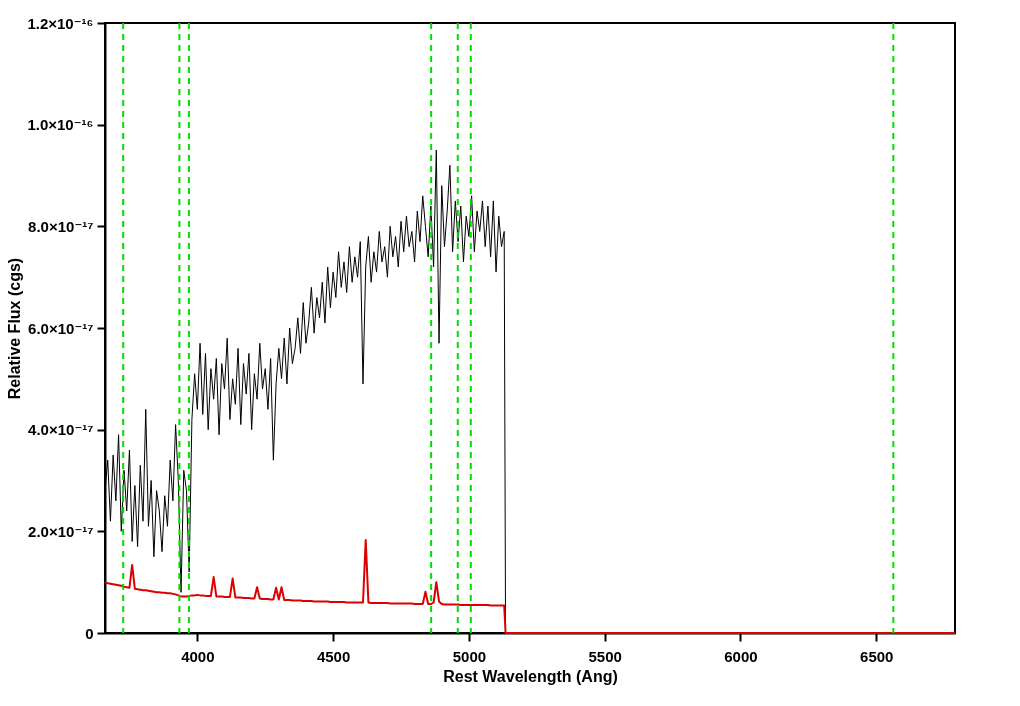 The height and width of the screenshot is (706, 1020). What do you see at coordinates (61, 226) in the screenshot?
I see `y-tick-label: 8.0×10⁻¹⁷` at bounding box center [61, 226].